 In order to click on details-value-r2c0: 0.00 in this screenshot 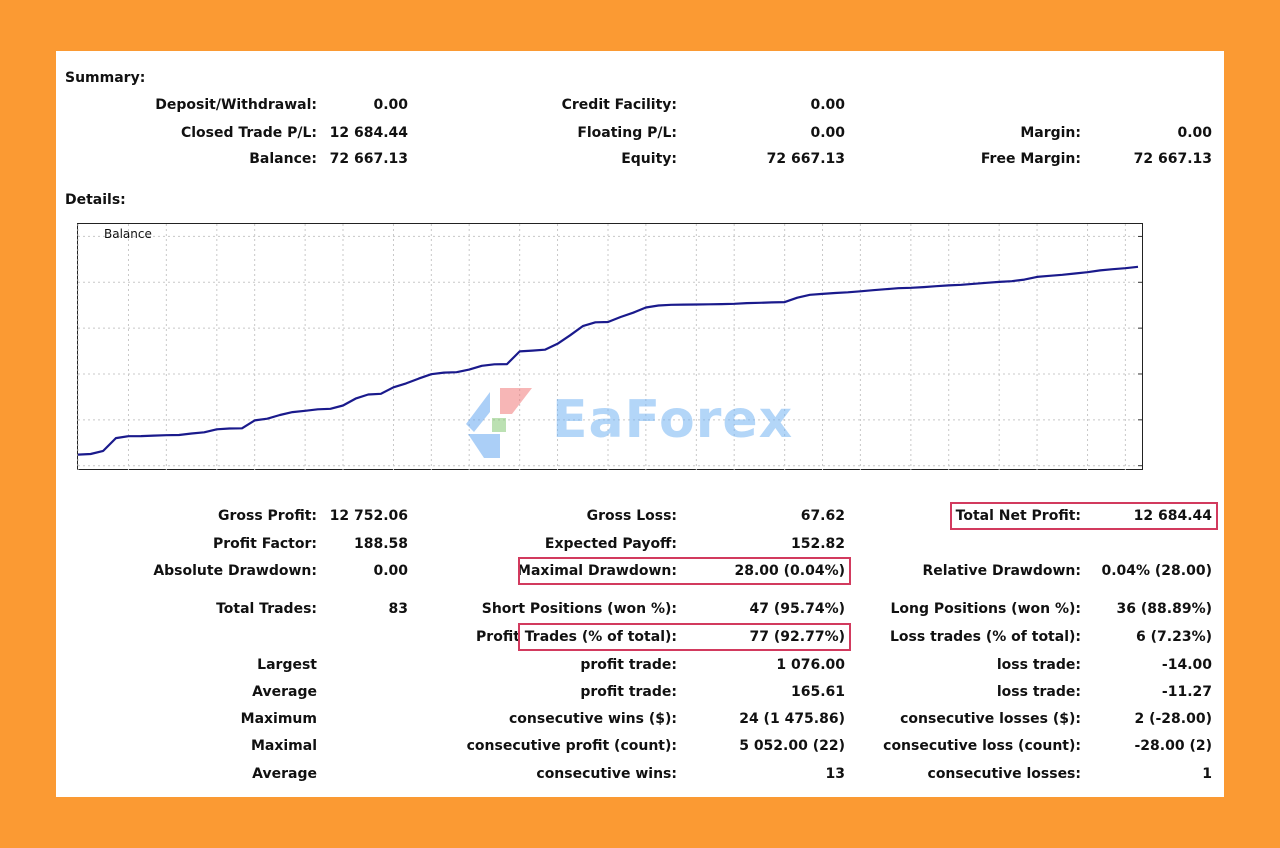, I will do `click(390, 571)`.